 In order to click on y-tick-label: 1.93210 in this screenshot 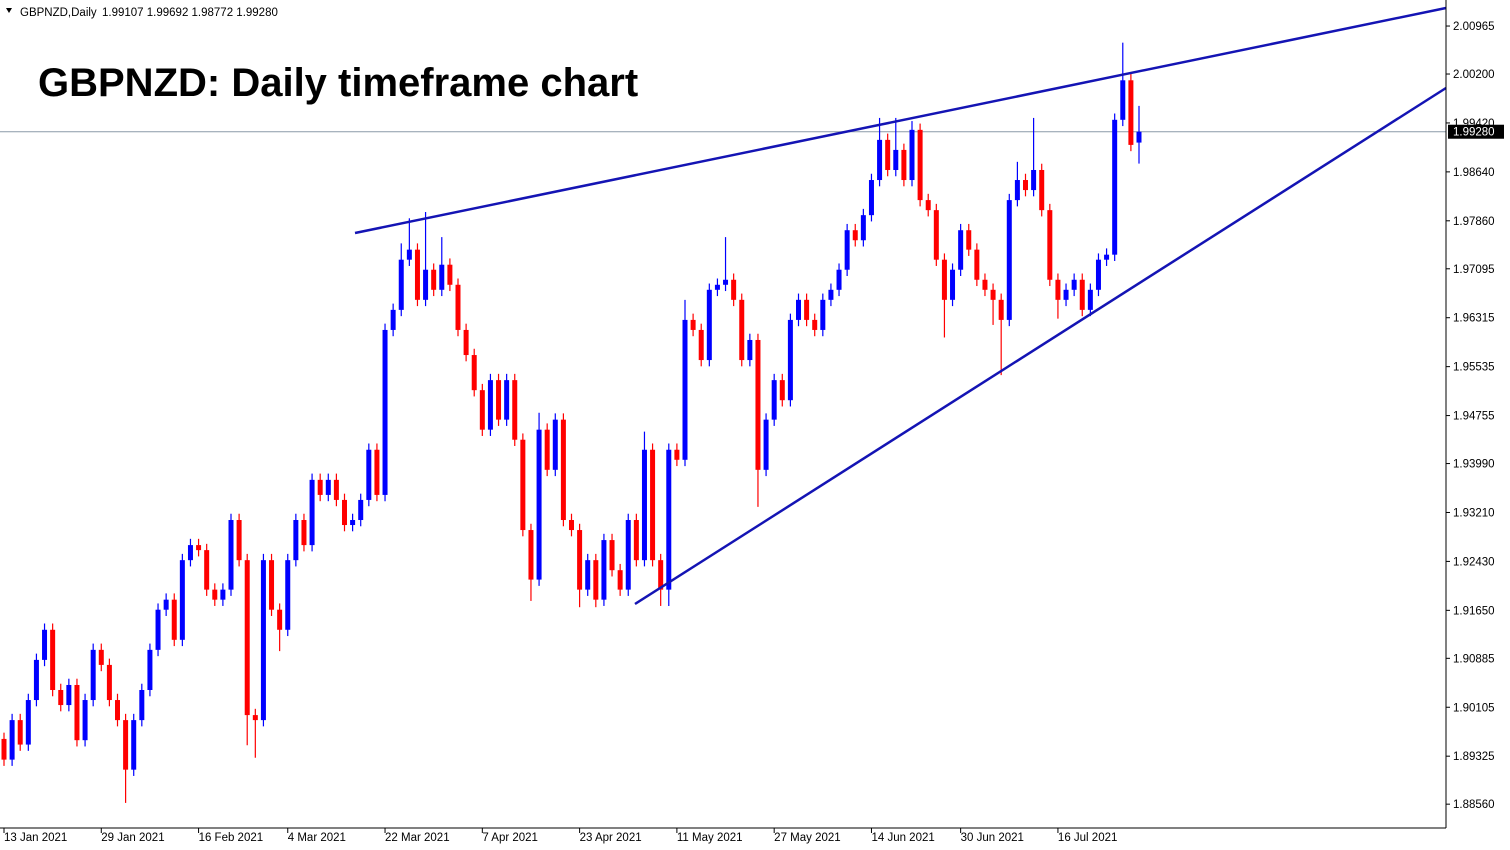, I will do `click(1474, 513)`.